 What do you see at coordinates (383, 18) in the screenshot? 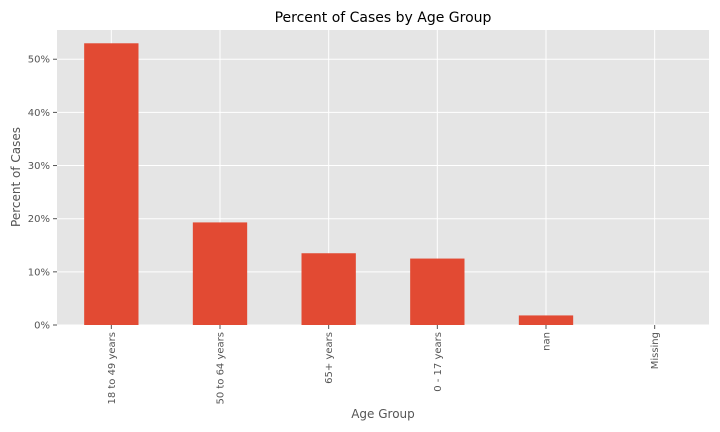
I see `chart-title: Percent of Cases by Age Group` at bounding box center [383, 18].